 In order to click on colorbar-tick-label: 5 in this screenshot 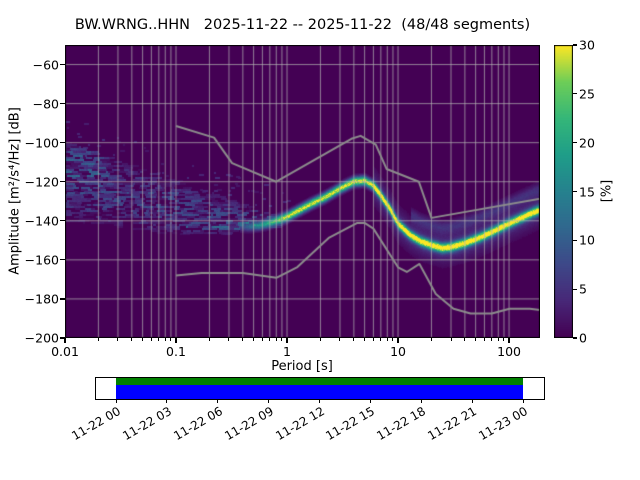, I will do `click(583, 289)`.